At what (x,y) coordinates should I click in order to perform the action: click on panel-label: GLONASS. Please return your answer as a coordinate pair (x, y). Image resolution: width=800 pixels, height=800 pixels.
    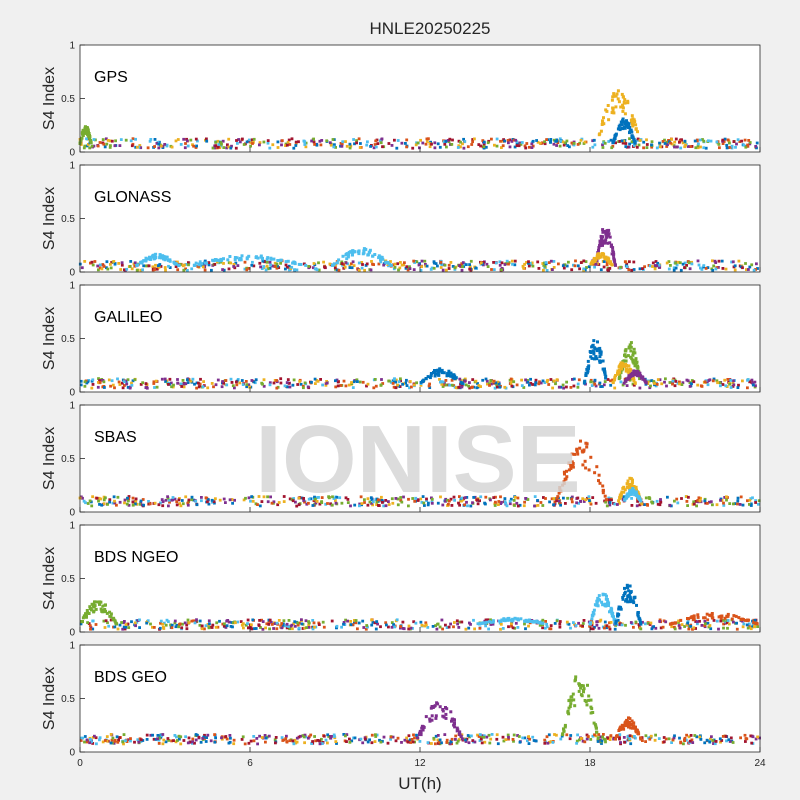
    Looking at the image, I should click on (132, 197).